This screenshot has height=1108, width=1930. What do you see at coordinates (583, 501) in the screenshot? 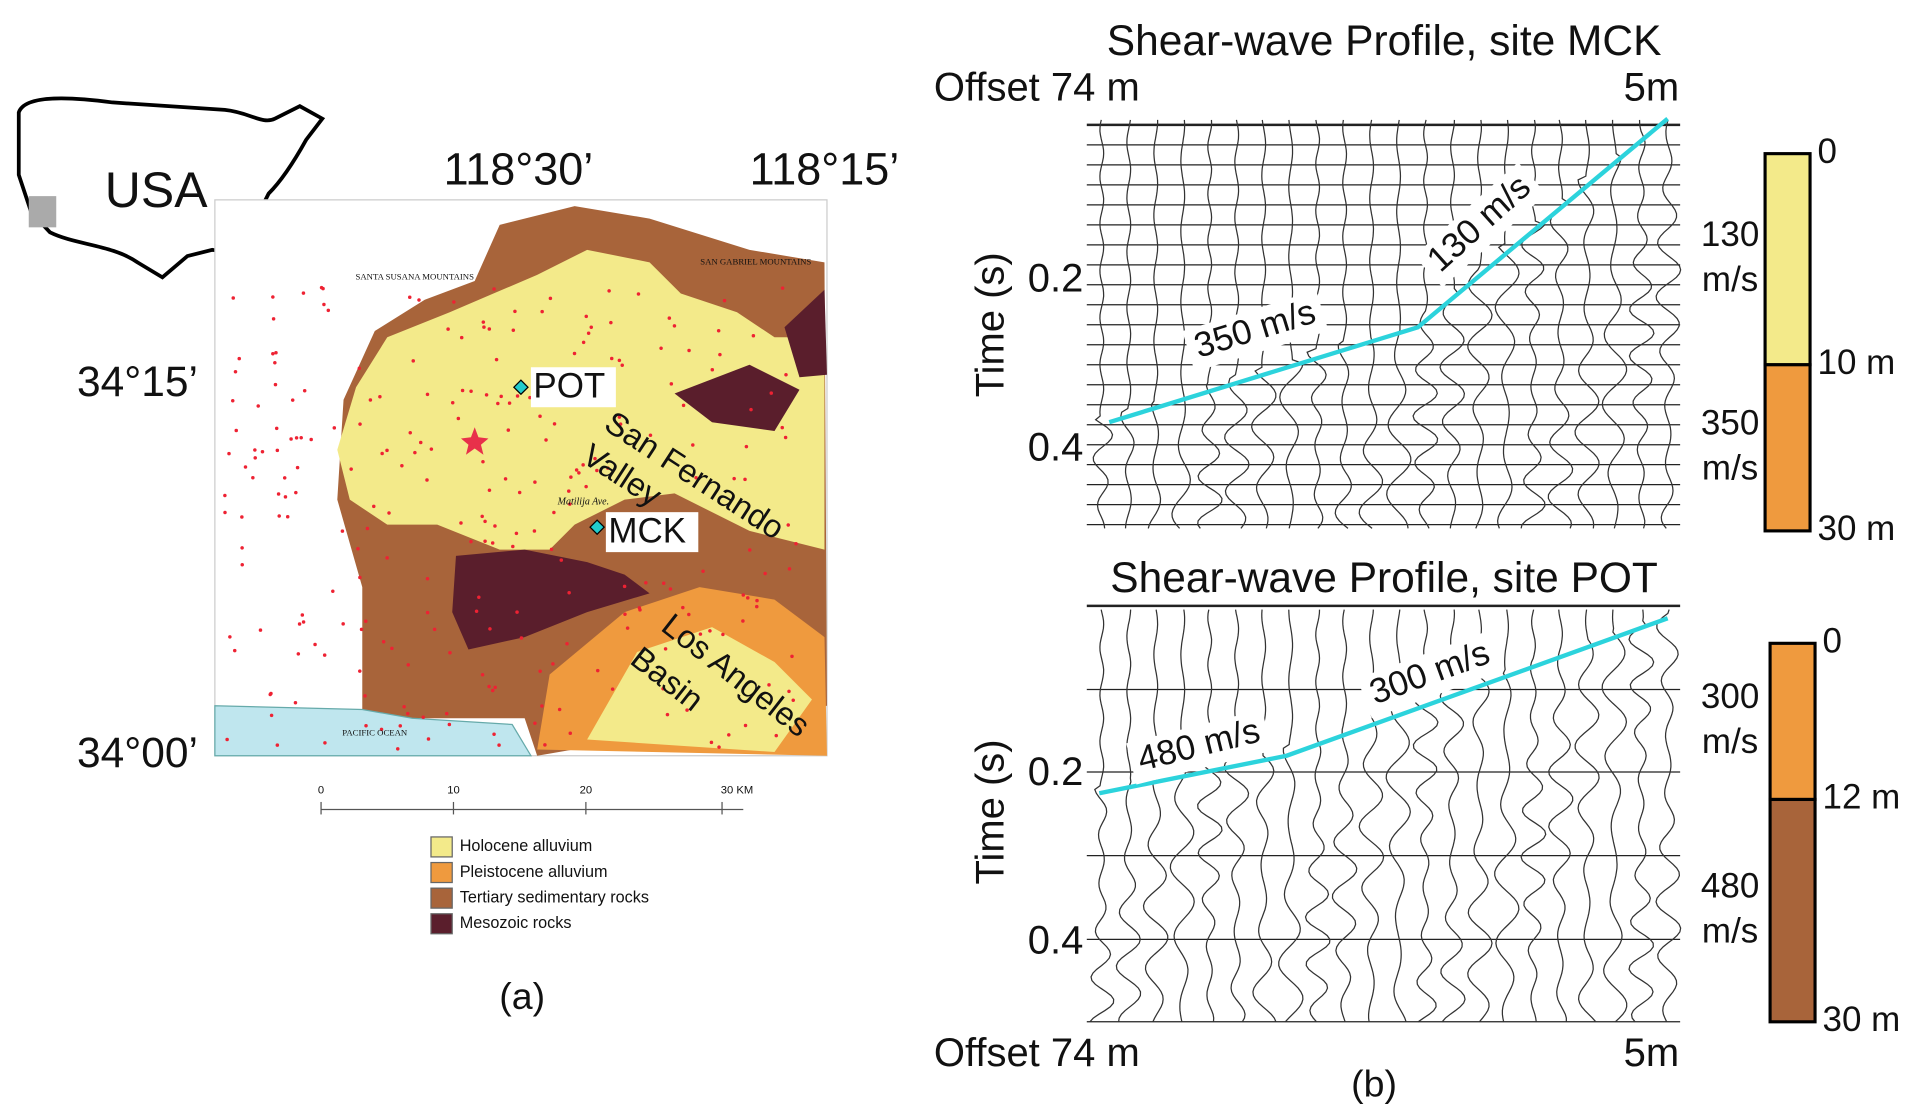
I see `map-label: Matilija Ave.` at bounding box center [583, 501].